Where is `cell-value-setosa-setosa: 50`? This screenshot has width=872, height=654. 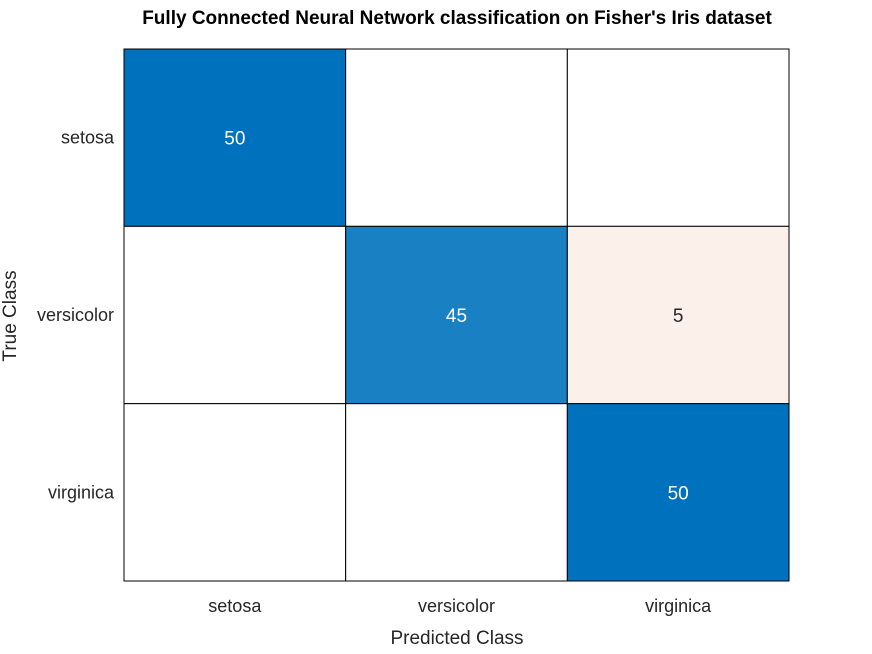 cell-value-setosa-setosa: 50 is located at coordinates (234, 139).